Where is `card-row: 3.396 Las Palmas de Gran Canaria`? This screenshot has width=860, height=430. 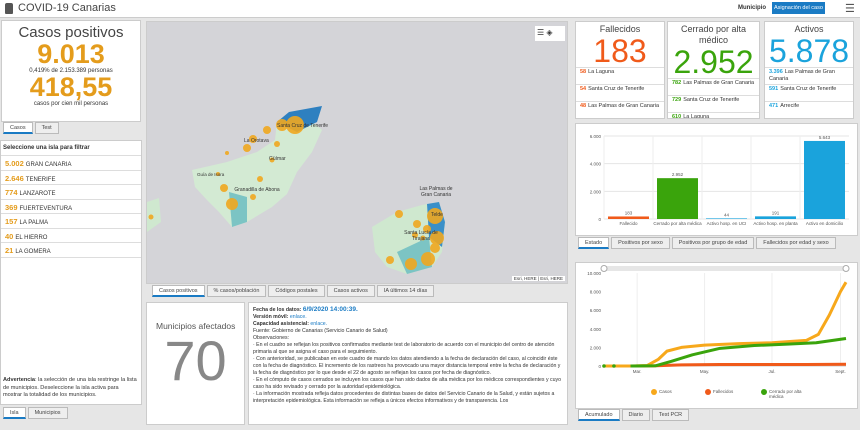 card-row: 3.396 Las Palmas de Gran Canaria is located at coordinates (809, 75).